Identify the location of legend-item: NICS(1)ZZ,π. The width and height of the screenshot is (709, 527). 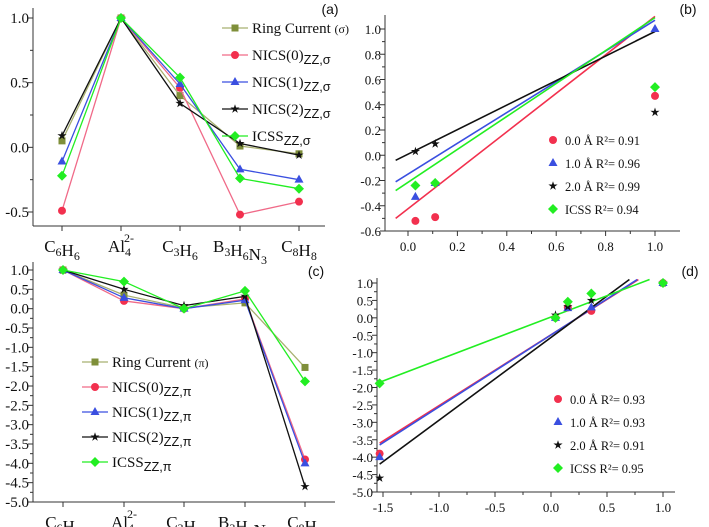
(137, 414).